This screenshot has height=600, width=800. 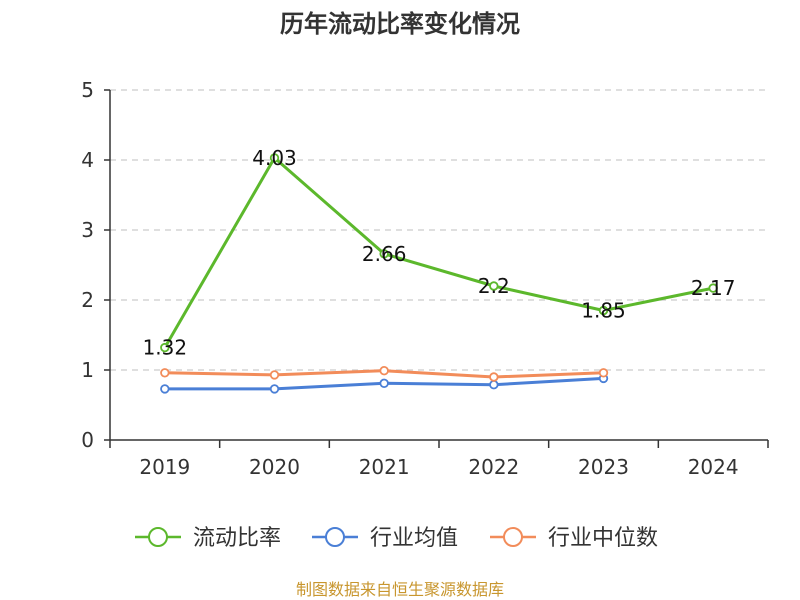 What do you see at coordinates (384, 467) in the screenshot?
I see `x-tick-label: 2021` at bounding box center [384, 467].